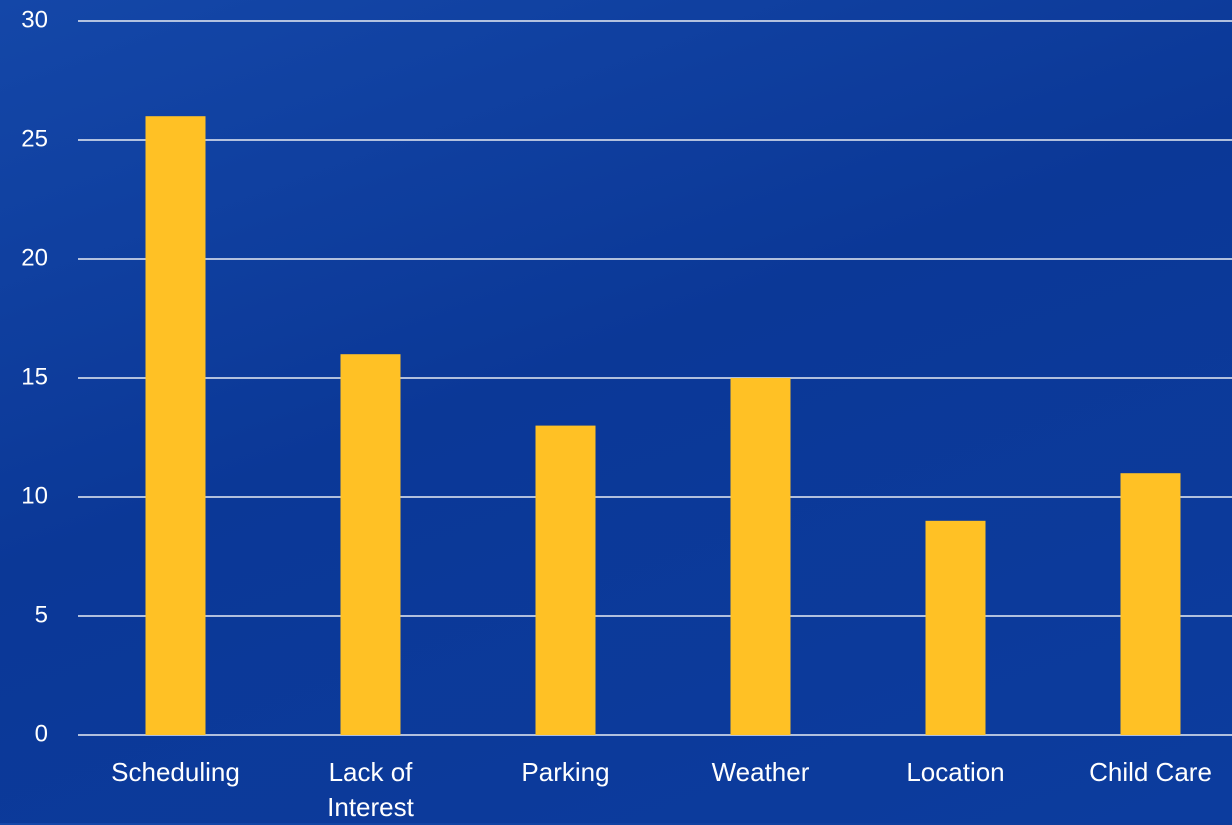 Image resolution: width=1232 pixels, height=825 pixels. I want to click on y-tick-label: 30, so click(34, 19).